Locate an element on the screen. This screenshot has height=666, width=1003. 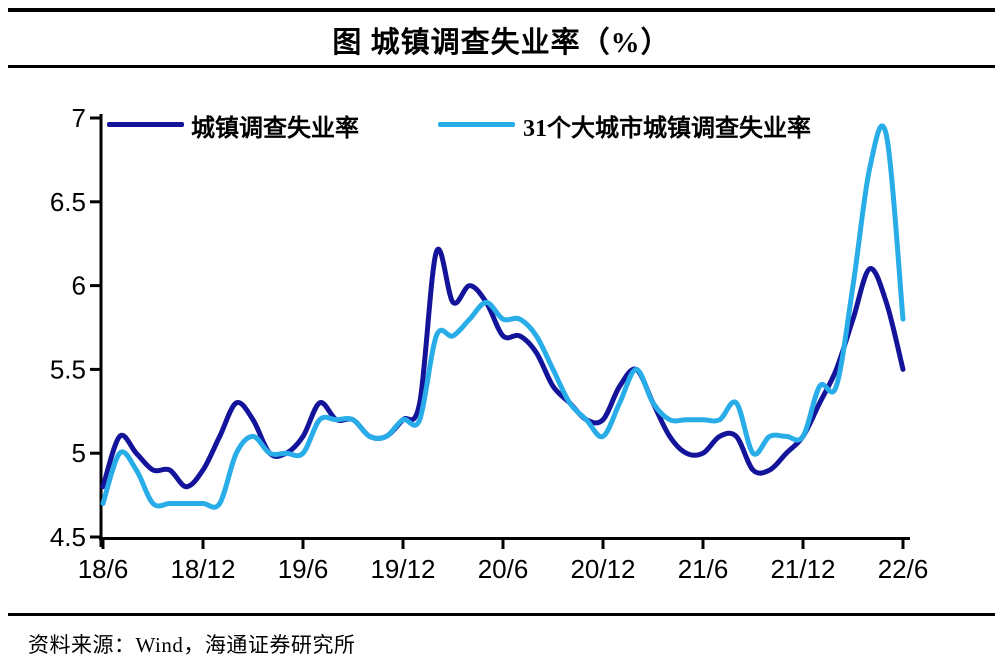
y-tick-label: 6 is located at coordinates (79, 286).